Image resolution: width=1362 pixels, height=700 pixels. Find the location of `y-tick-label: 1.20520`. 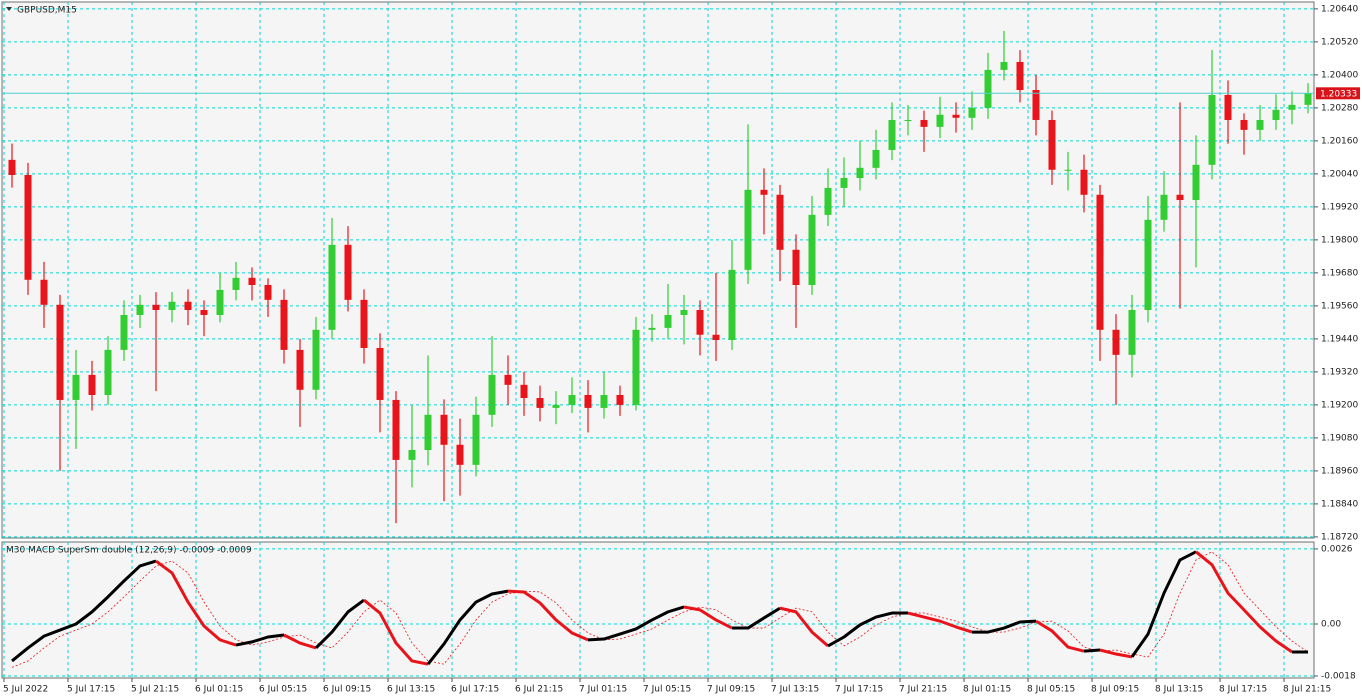

y-tick-label: 1.20520 is located at coordinates (1339, 42).